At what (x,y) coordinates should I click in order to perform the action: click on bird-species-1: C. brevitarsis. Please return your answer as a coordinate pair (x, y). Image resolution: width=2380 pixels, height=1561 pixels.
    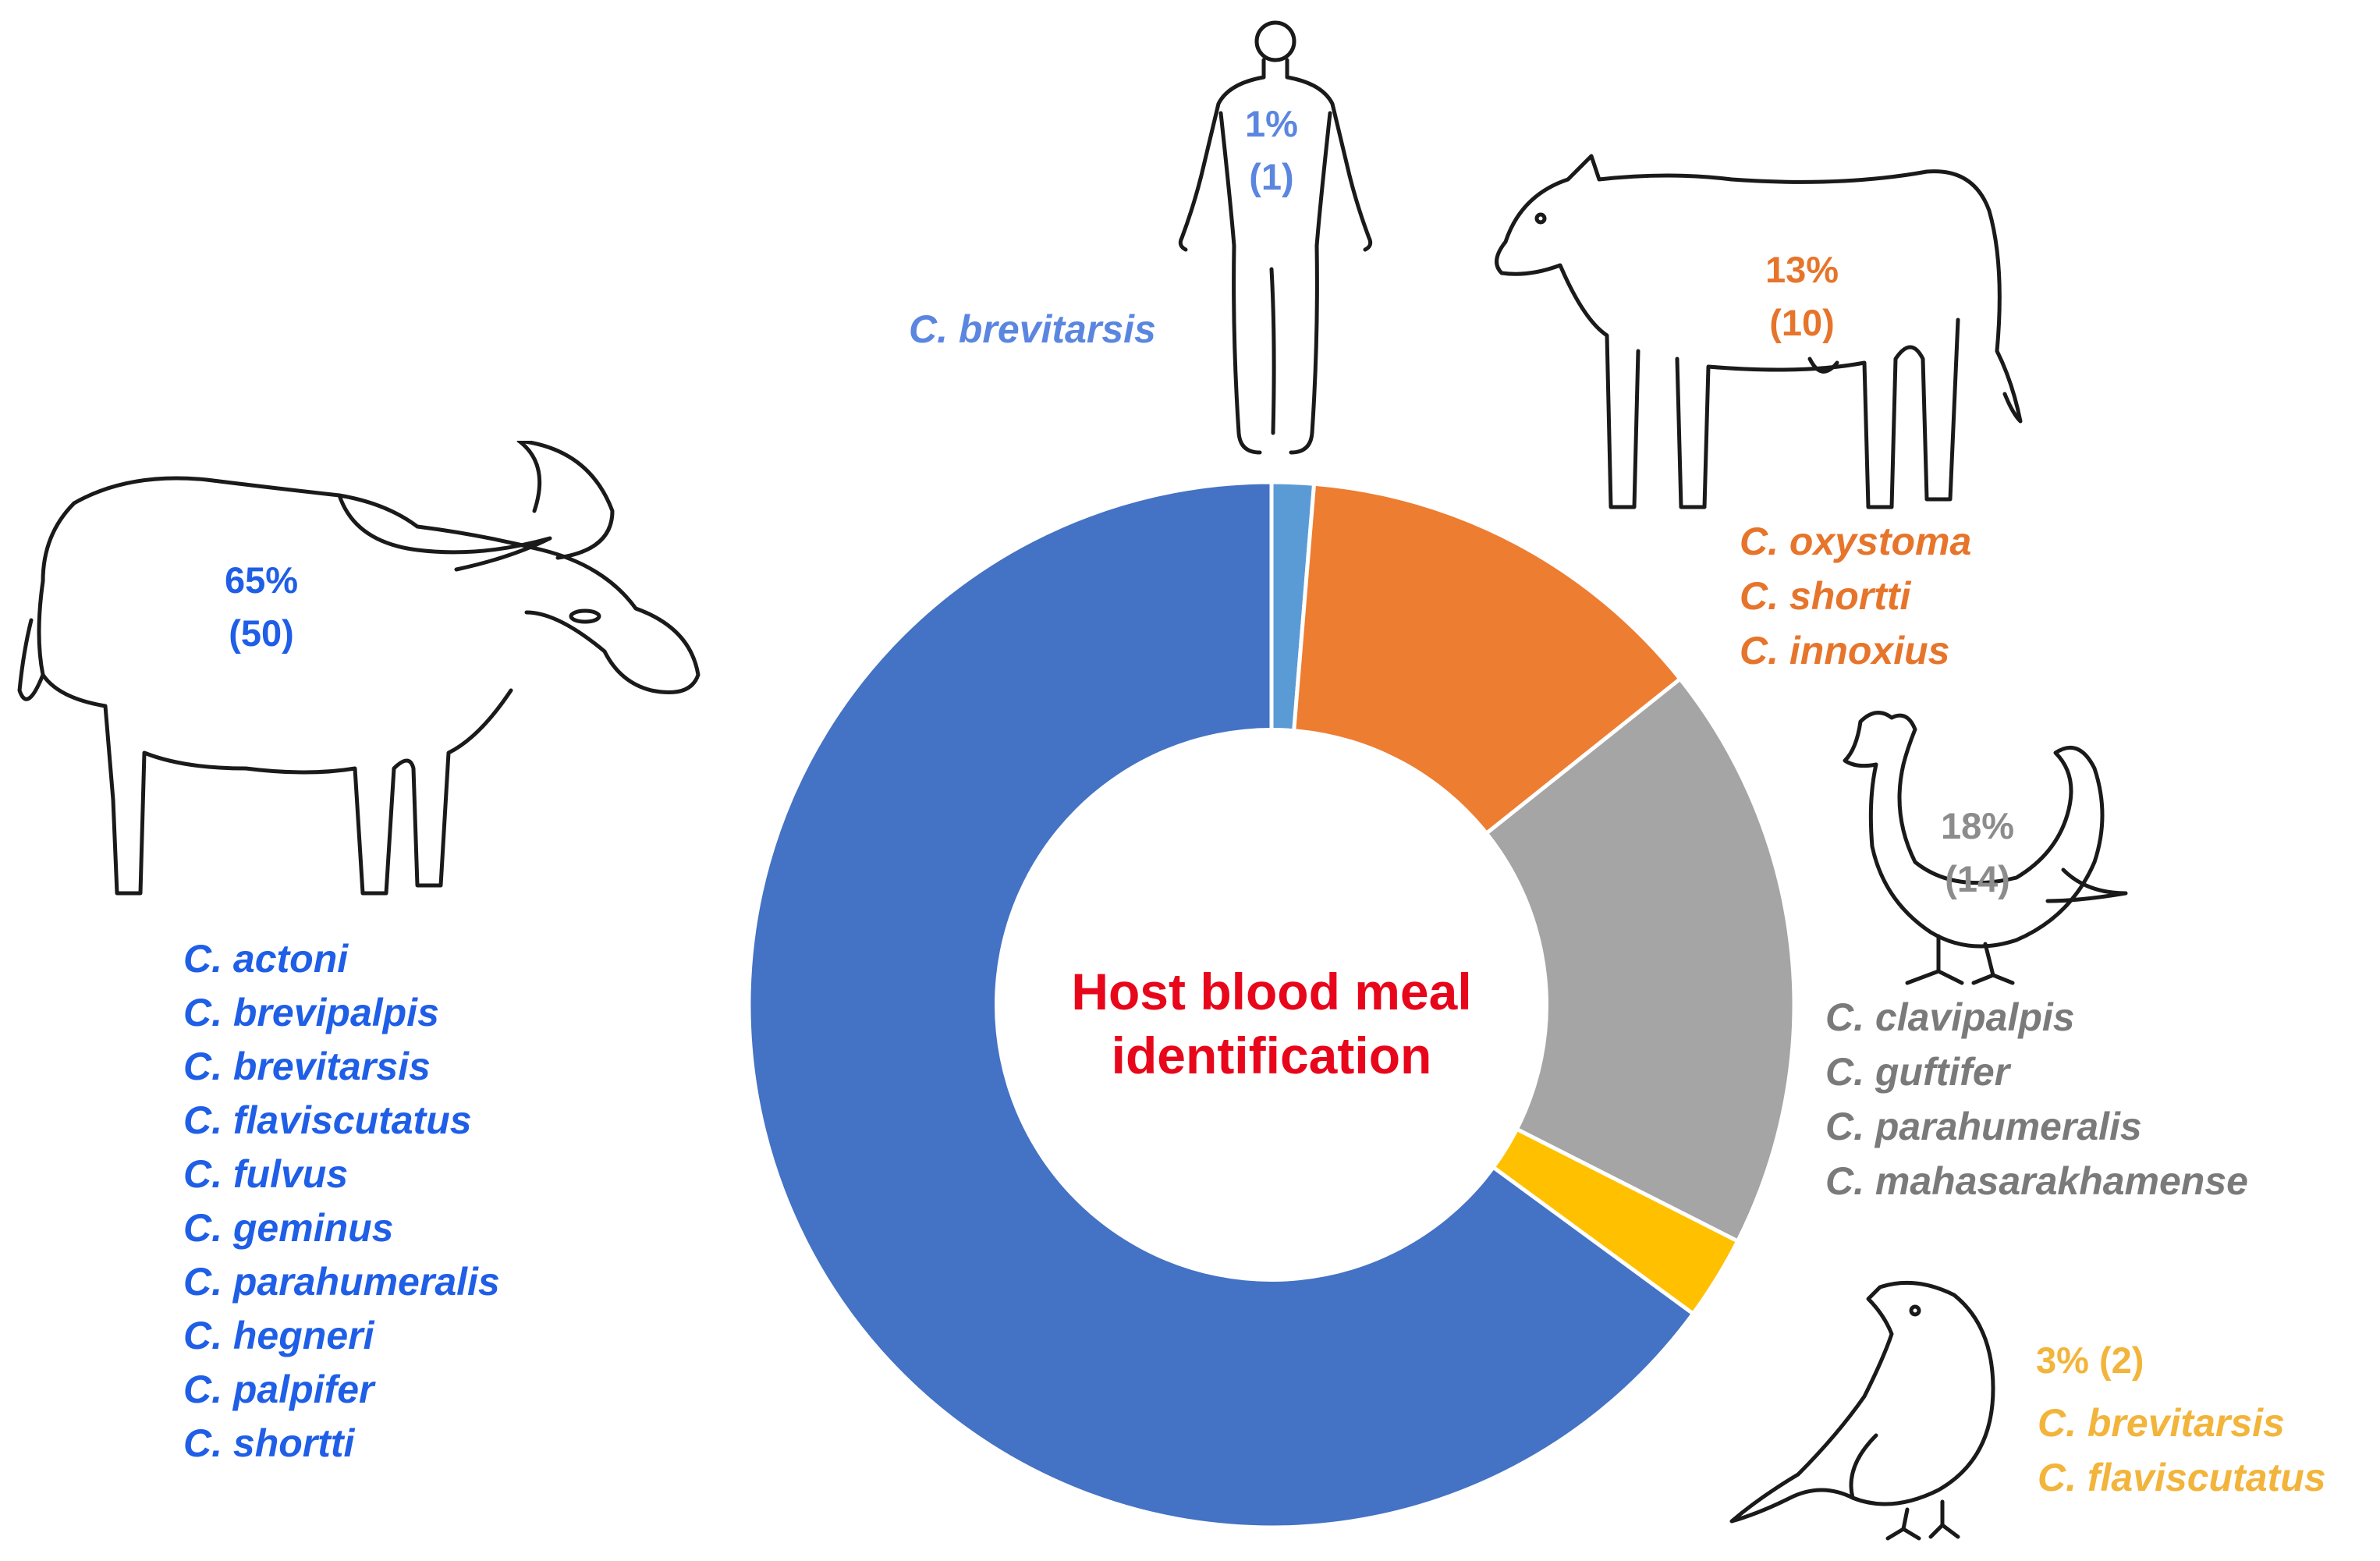
    Looking at the image, I should click on (2161, 1423).